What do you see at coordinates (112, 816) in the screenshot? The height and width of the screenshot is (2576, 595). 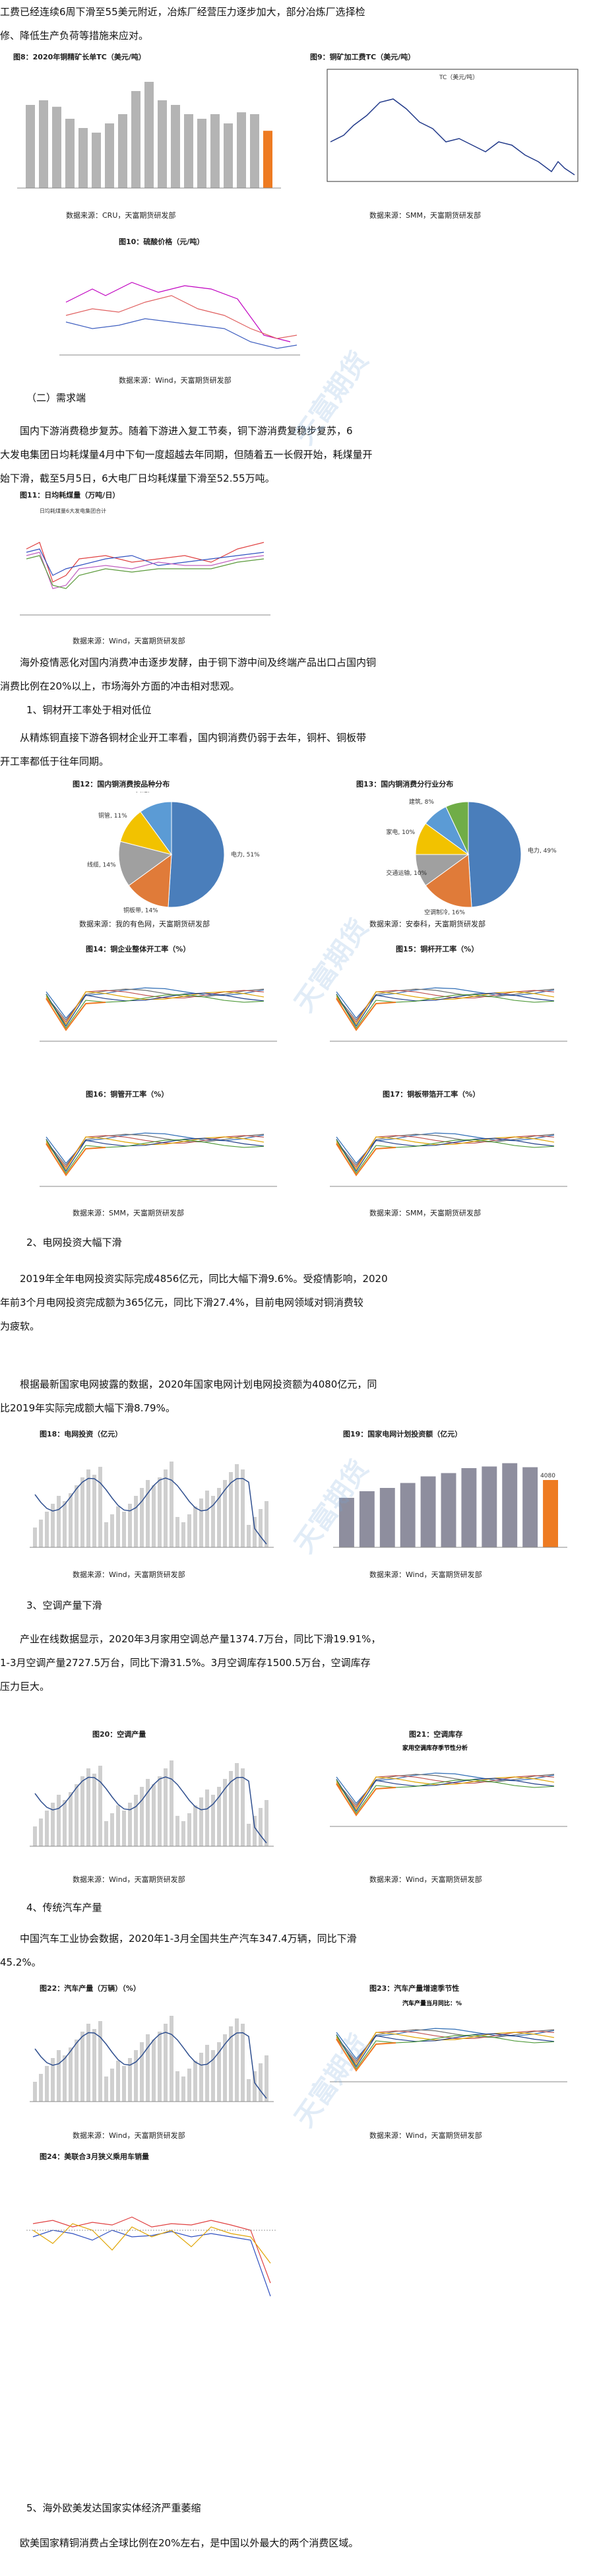 I see `pie-label: 铜管, 11%` at bounding box center [112, 816].